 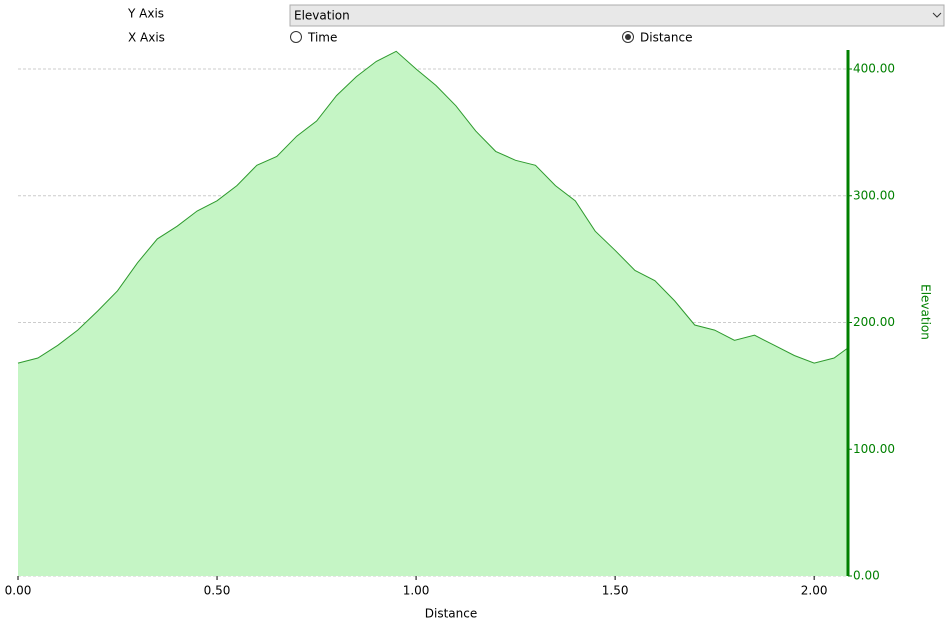 I want to click on x-axis-title: Distance, so click(x=451, y=614).